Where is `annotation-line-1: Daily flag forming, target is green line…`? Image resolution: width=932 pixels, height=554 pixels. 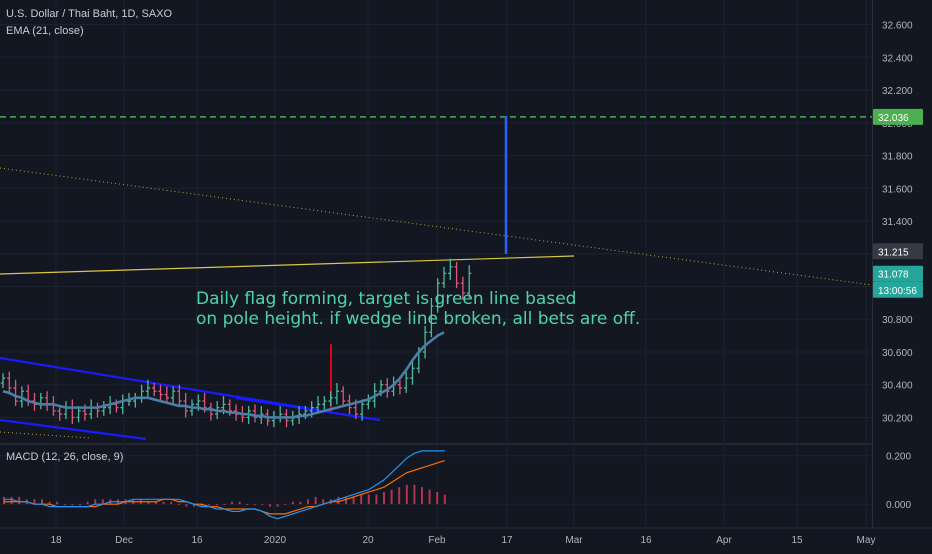
annotation-line-1: Daily flag forming, target is green line… is located at coordinates (386, 299).